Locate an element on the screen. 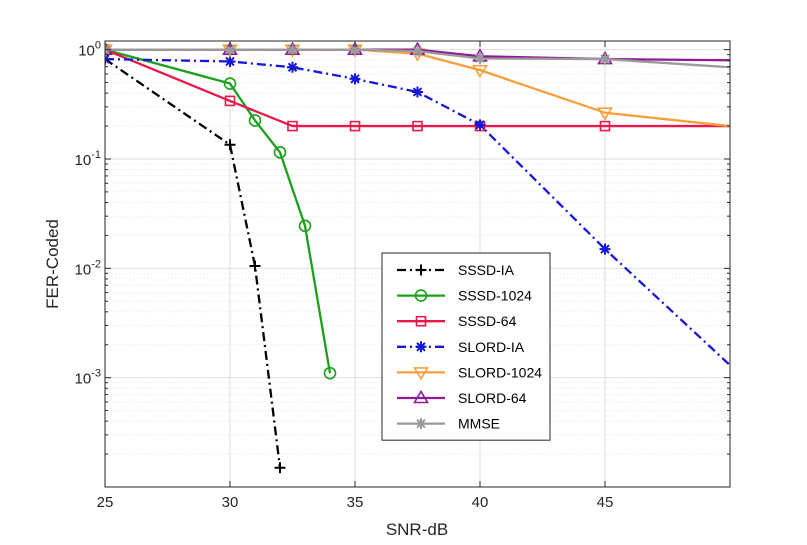 The width and height of the screenshot is (807, 545). legend-label-slord-ia: SLORD-IA is located at coordinates (491, 347).